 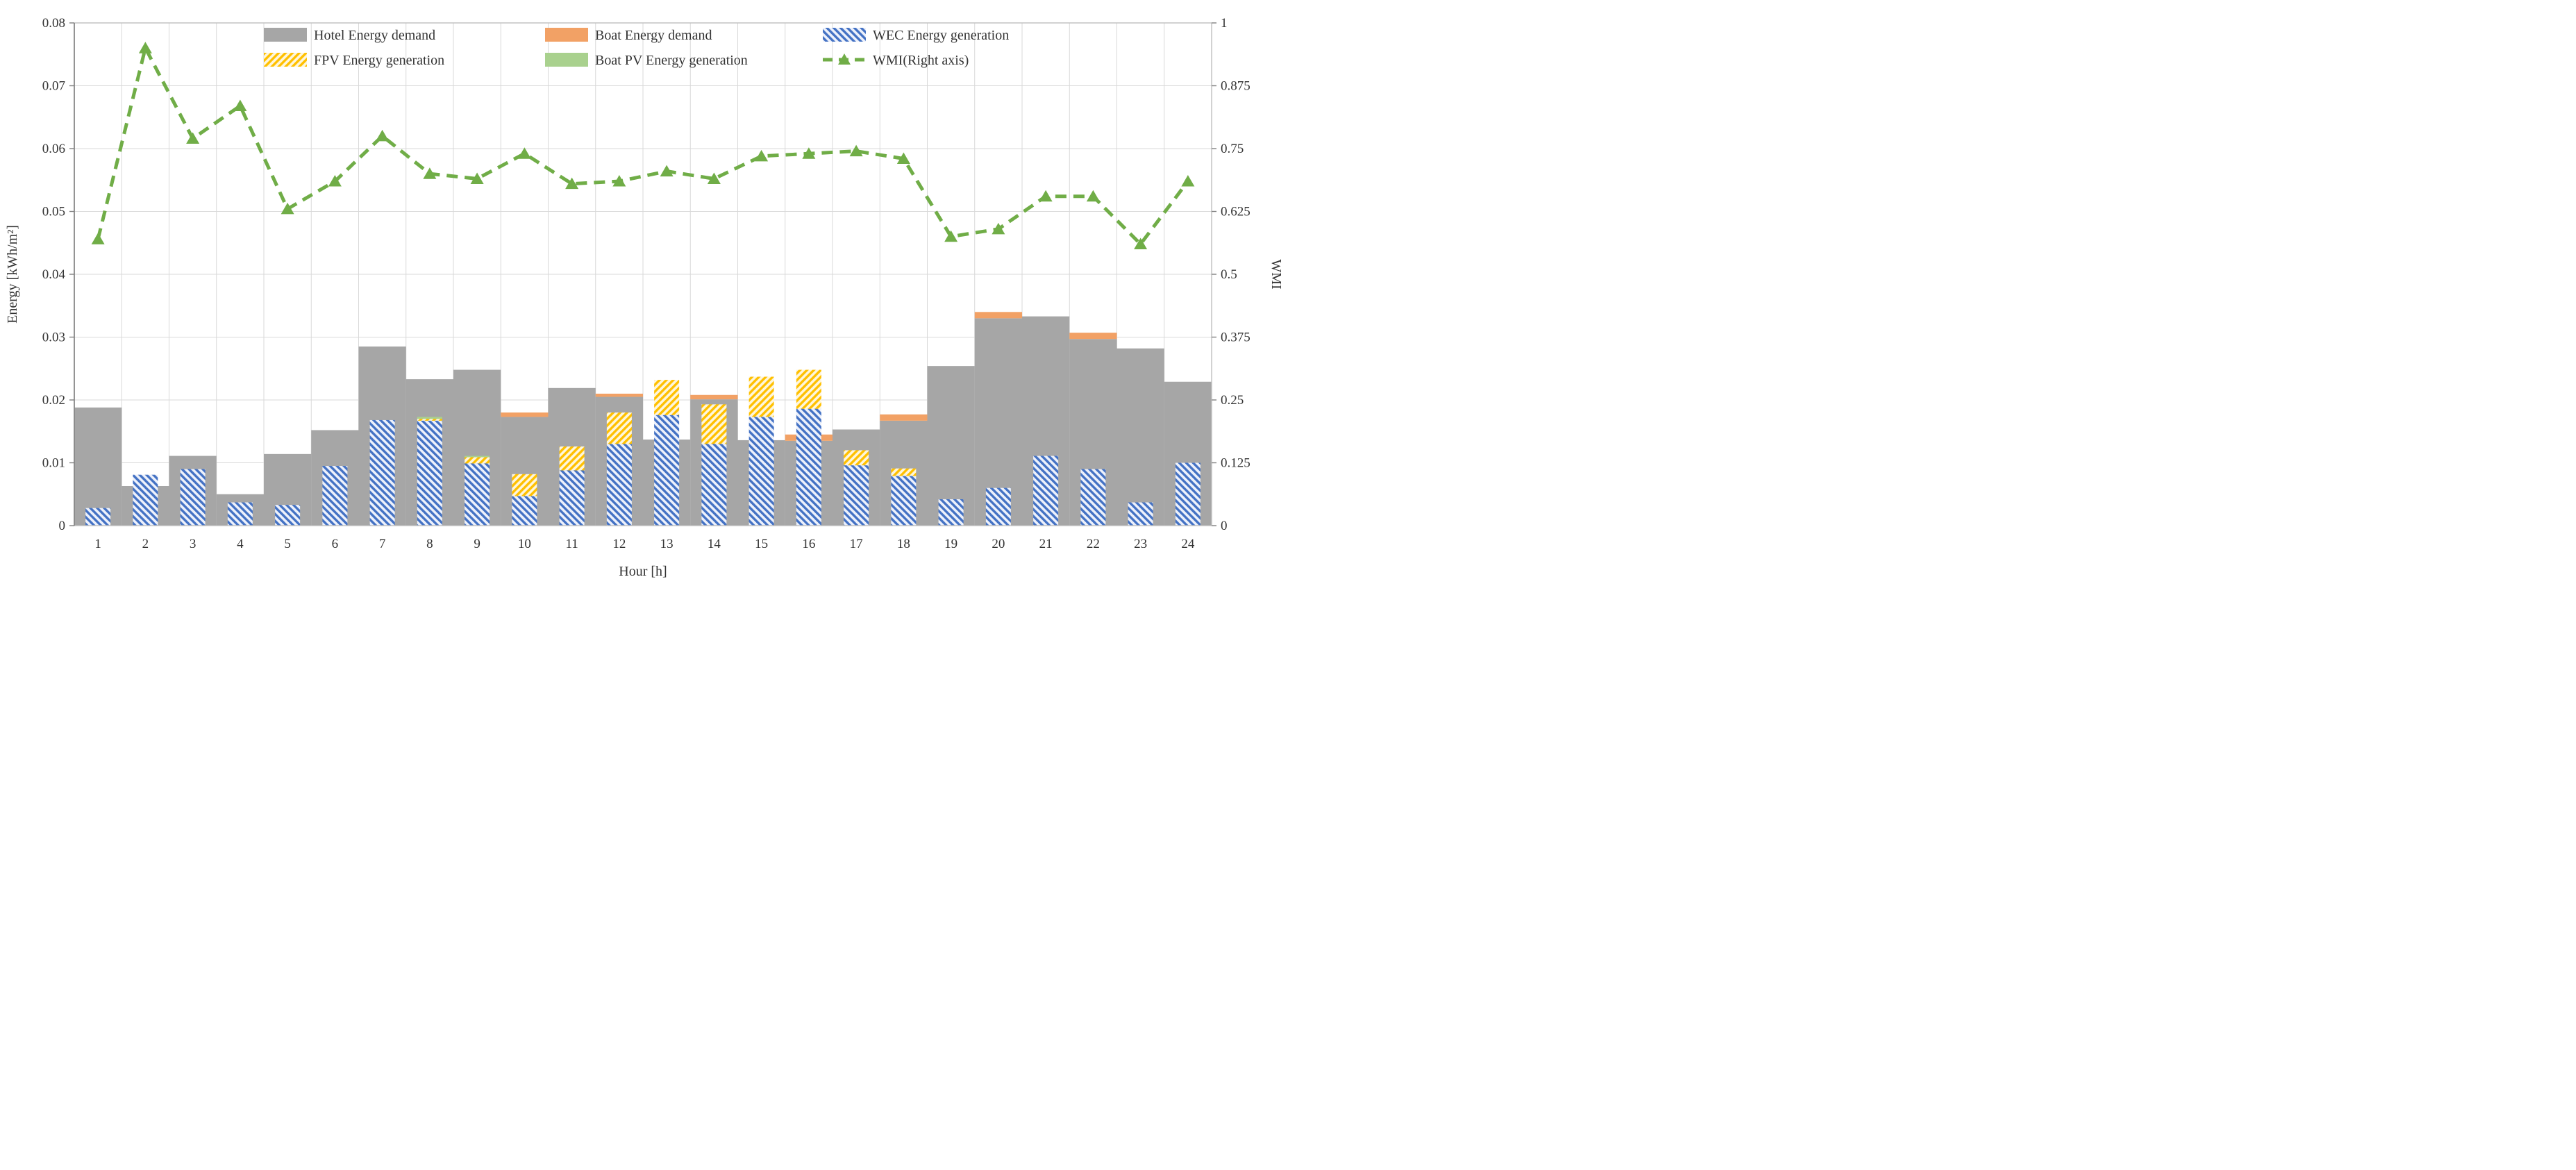 I want to click on x-tick-label-h6: 6, so click(x=335, y=544).